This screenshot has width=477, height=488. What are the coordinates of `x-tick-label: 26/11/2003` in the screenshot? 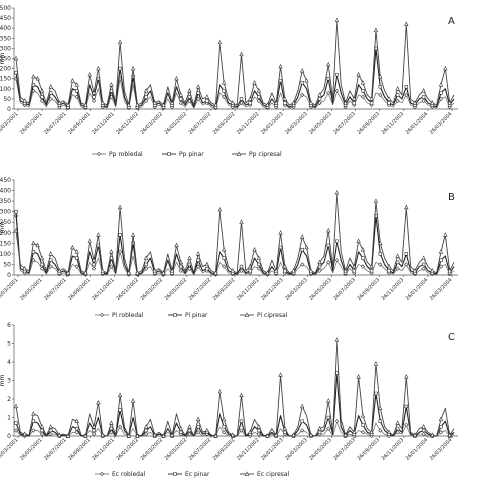 It's located at (393, 289).